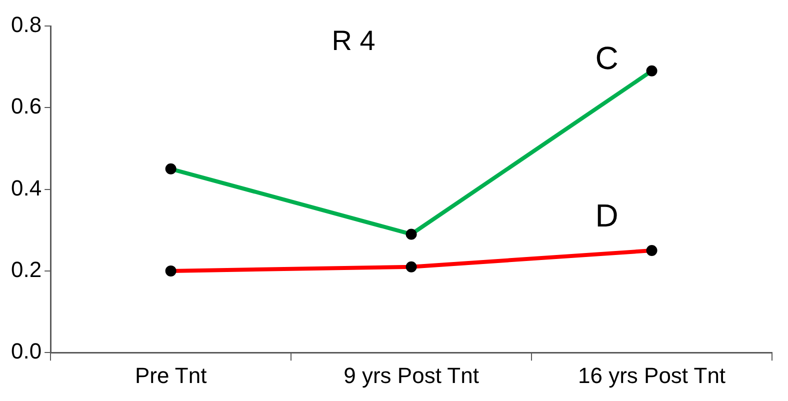 The image size is (788, 401). Describe the element at coordinates (606, 58) in the screenshot. I see `series-label: C` at that location.